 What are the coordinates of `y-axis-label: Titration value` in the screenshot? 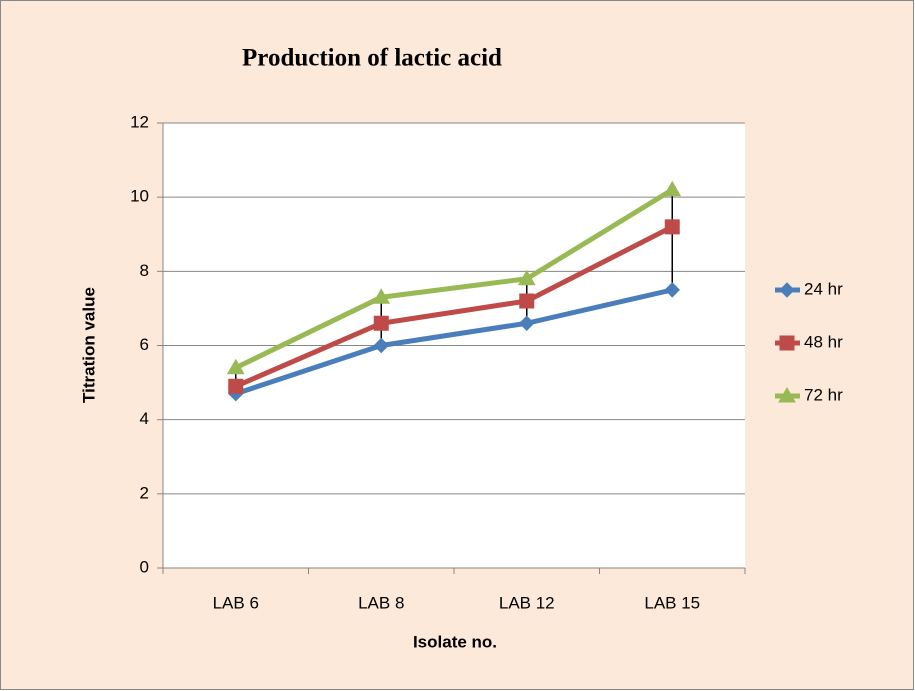 It's located at (88, 345).